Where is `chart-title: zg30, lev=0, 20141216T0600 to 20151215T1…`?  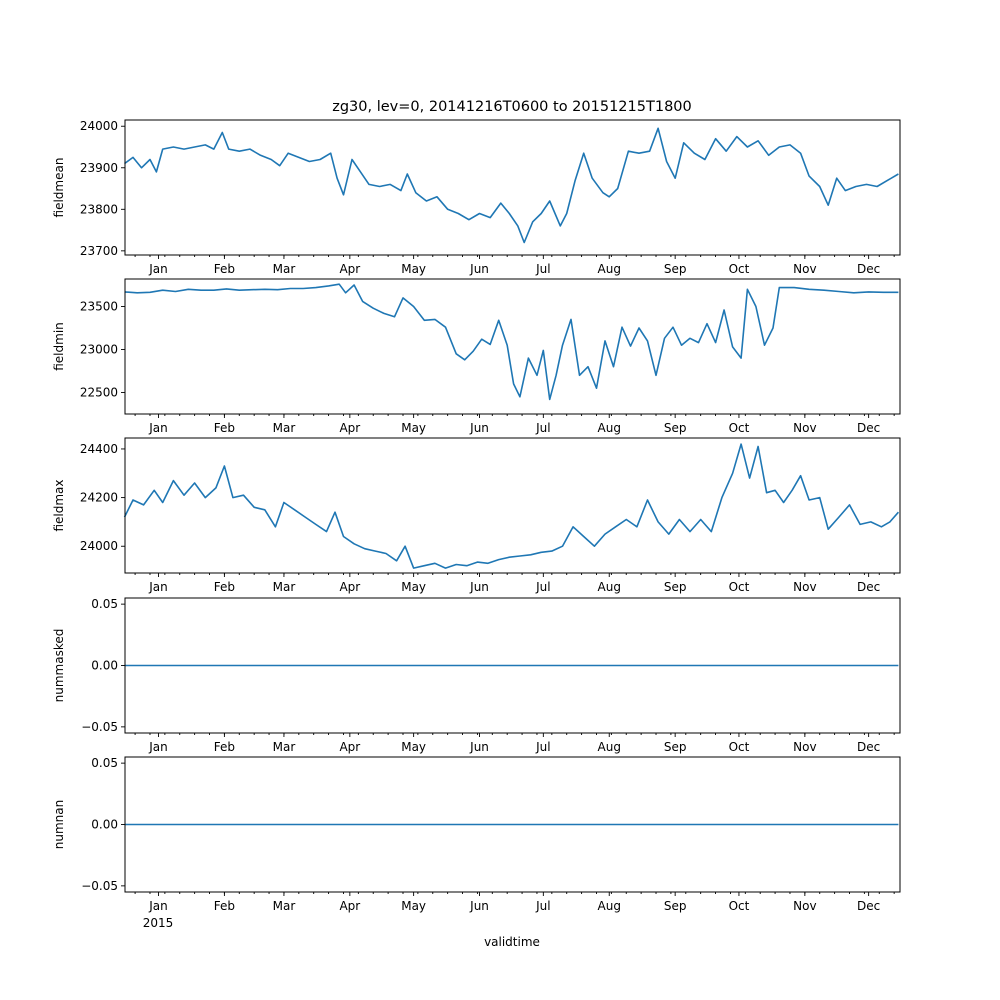 chart-title: zg30, lev=0, 20141216T0600 to 20151215T1… is located at coordinates (512, 107).